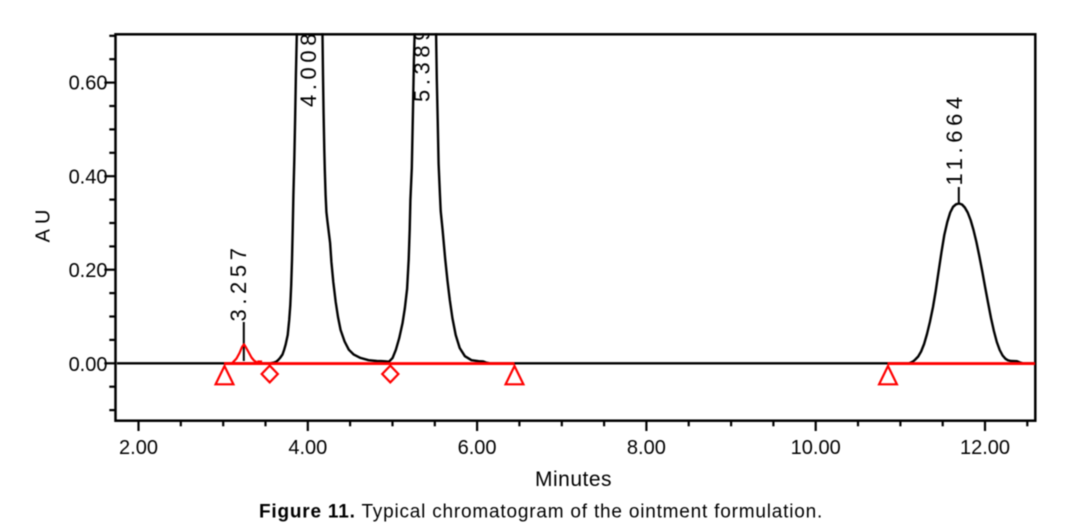 The image size is (1090, 532). Describe the element at coordinates (477, 448) in the screenshot. I see `svg-text: 6.00` at that location.